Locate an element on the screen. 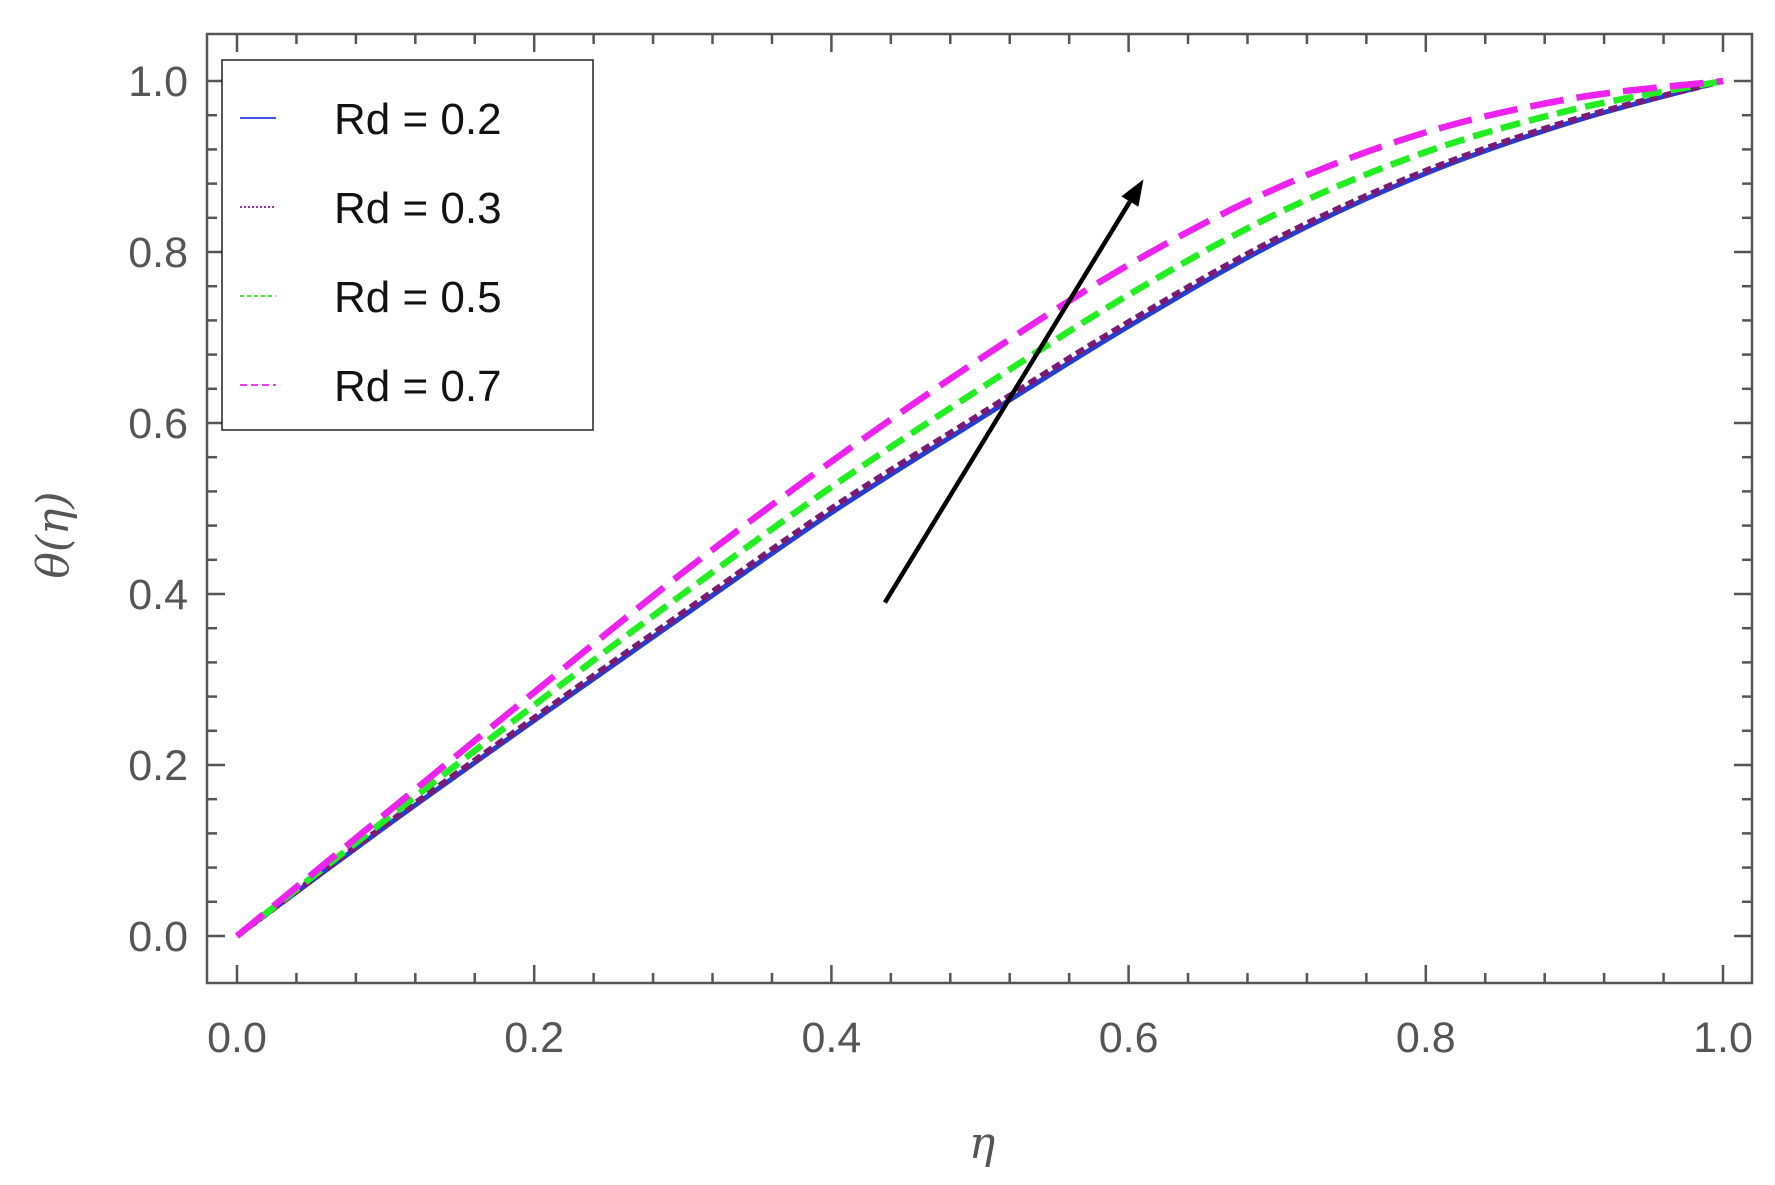 This screenshot has width=1775, height=1185. x-tick-label: 0.0 is located at coordinates (237, 1038).